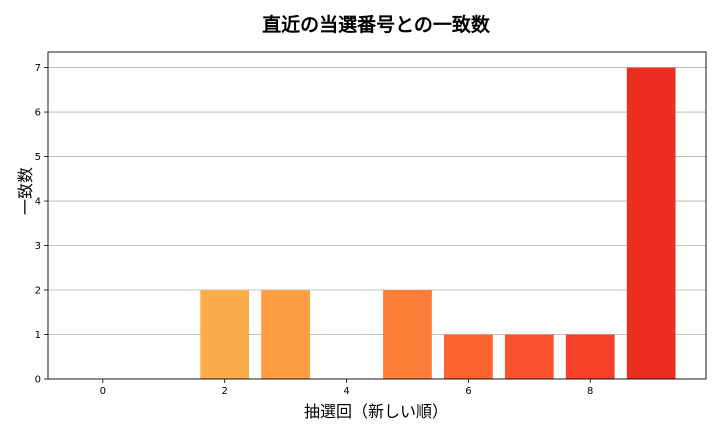 The width and height of the screenshot is (720, 432). Describe the element at coordinates (38, 380) in the screenshot. I see `y-tick-label: 0` at that location.